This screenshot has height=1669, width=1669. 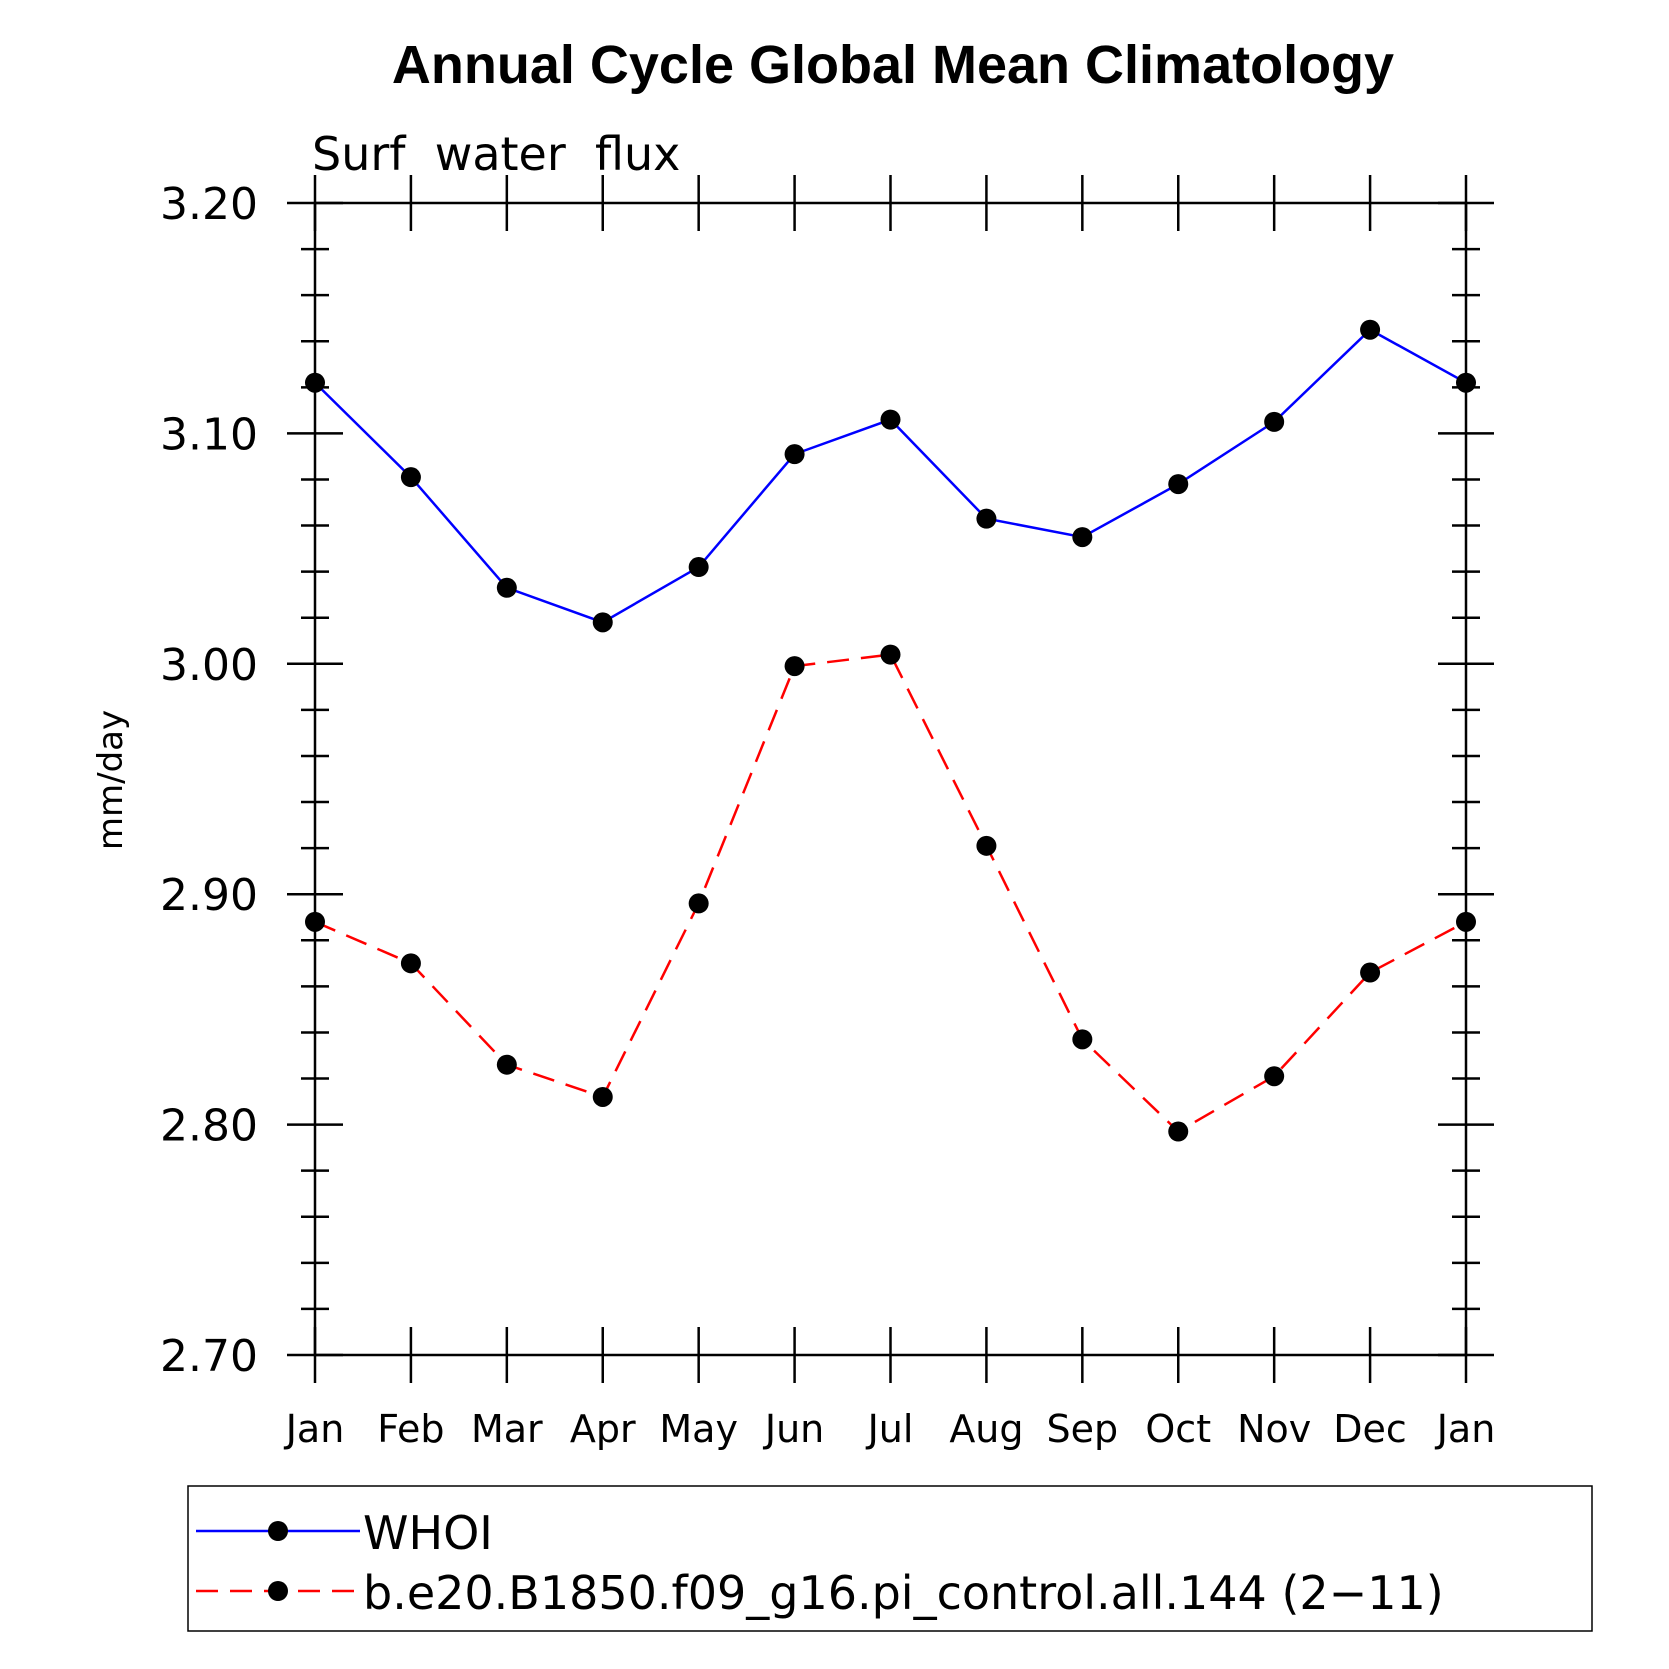 What do you see at coordinates (111, 780) in the screenshot?
I see `y-axis-label: mm/day` at bounding box center [111, 780].